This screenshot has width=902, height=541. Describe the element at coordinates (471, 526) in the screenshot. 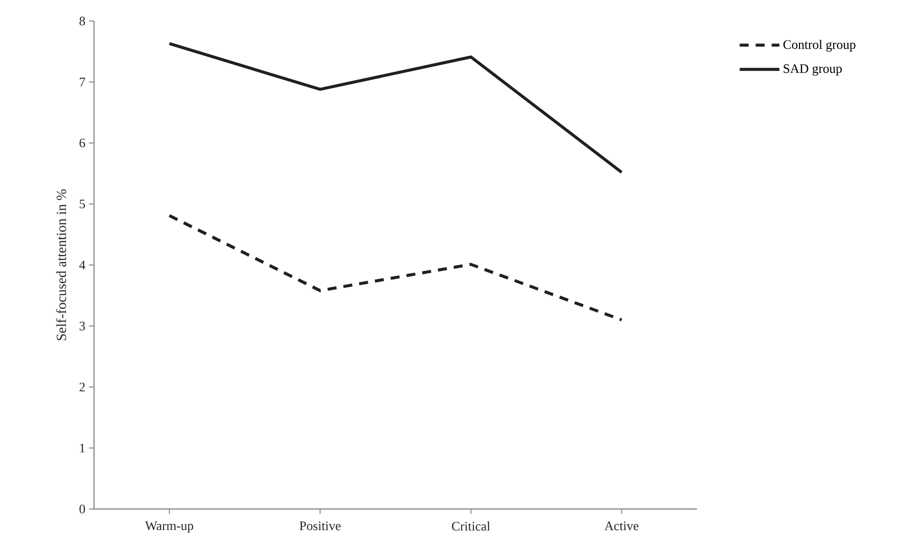

I see `x-tick-label: Critical` at that location.